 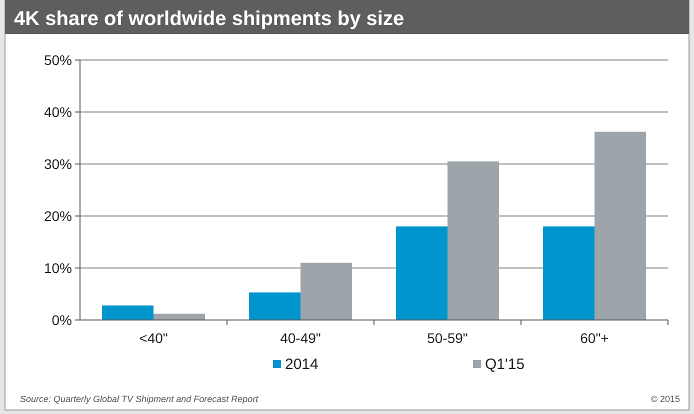 What do you see at coordinates (62, 320) in the screenshot?
I see `y-tick-label: 0%` at bounding box center [62, 320].